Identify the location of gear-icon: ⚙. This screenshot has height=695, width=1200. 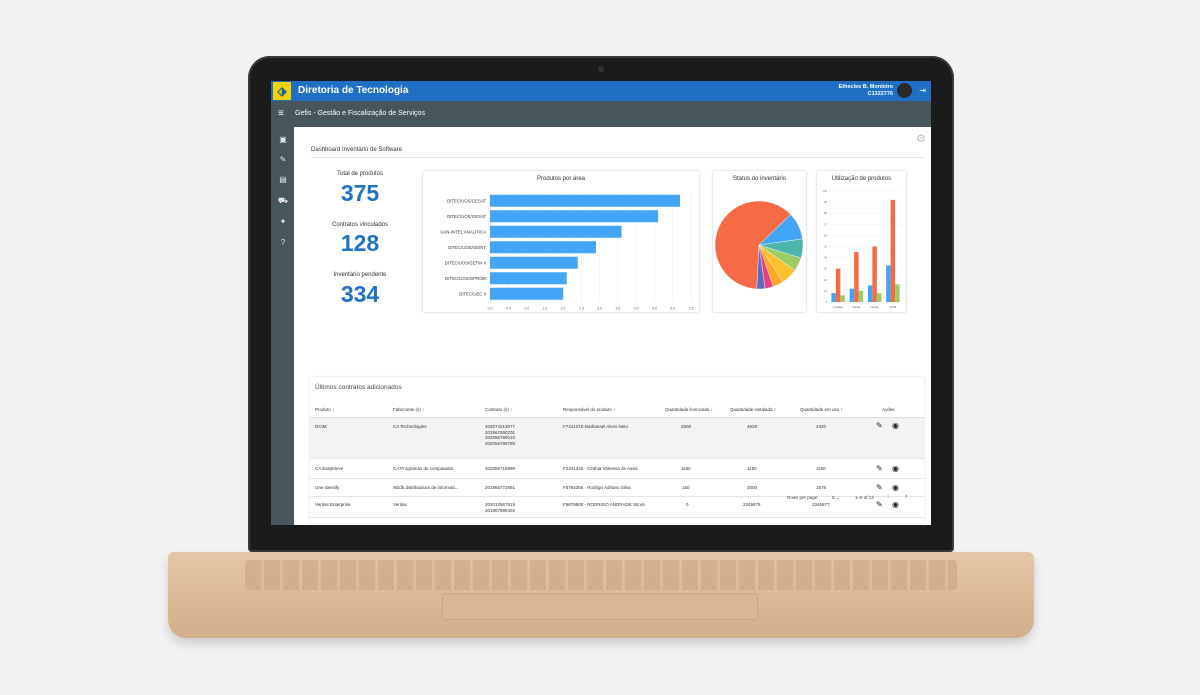
(921, 139).